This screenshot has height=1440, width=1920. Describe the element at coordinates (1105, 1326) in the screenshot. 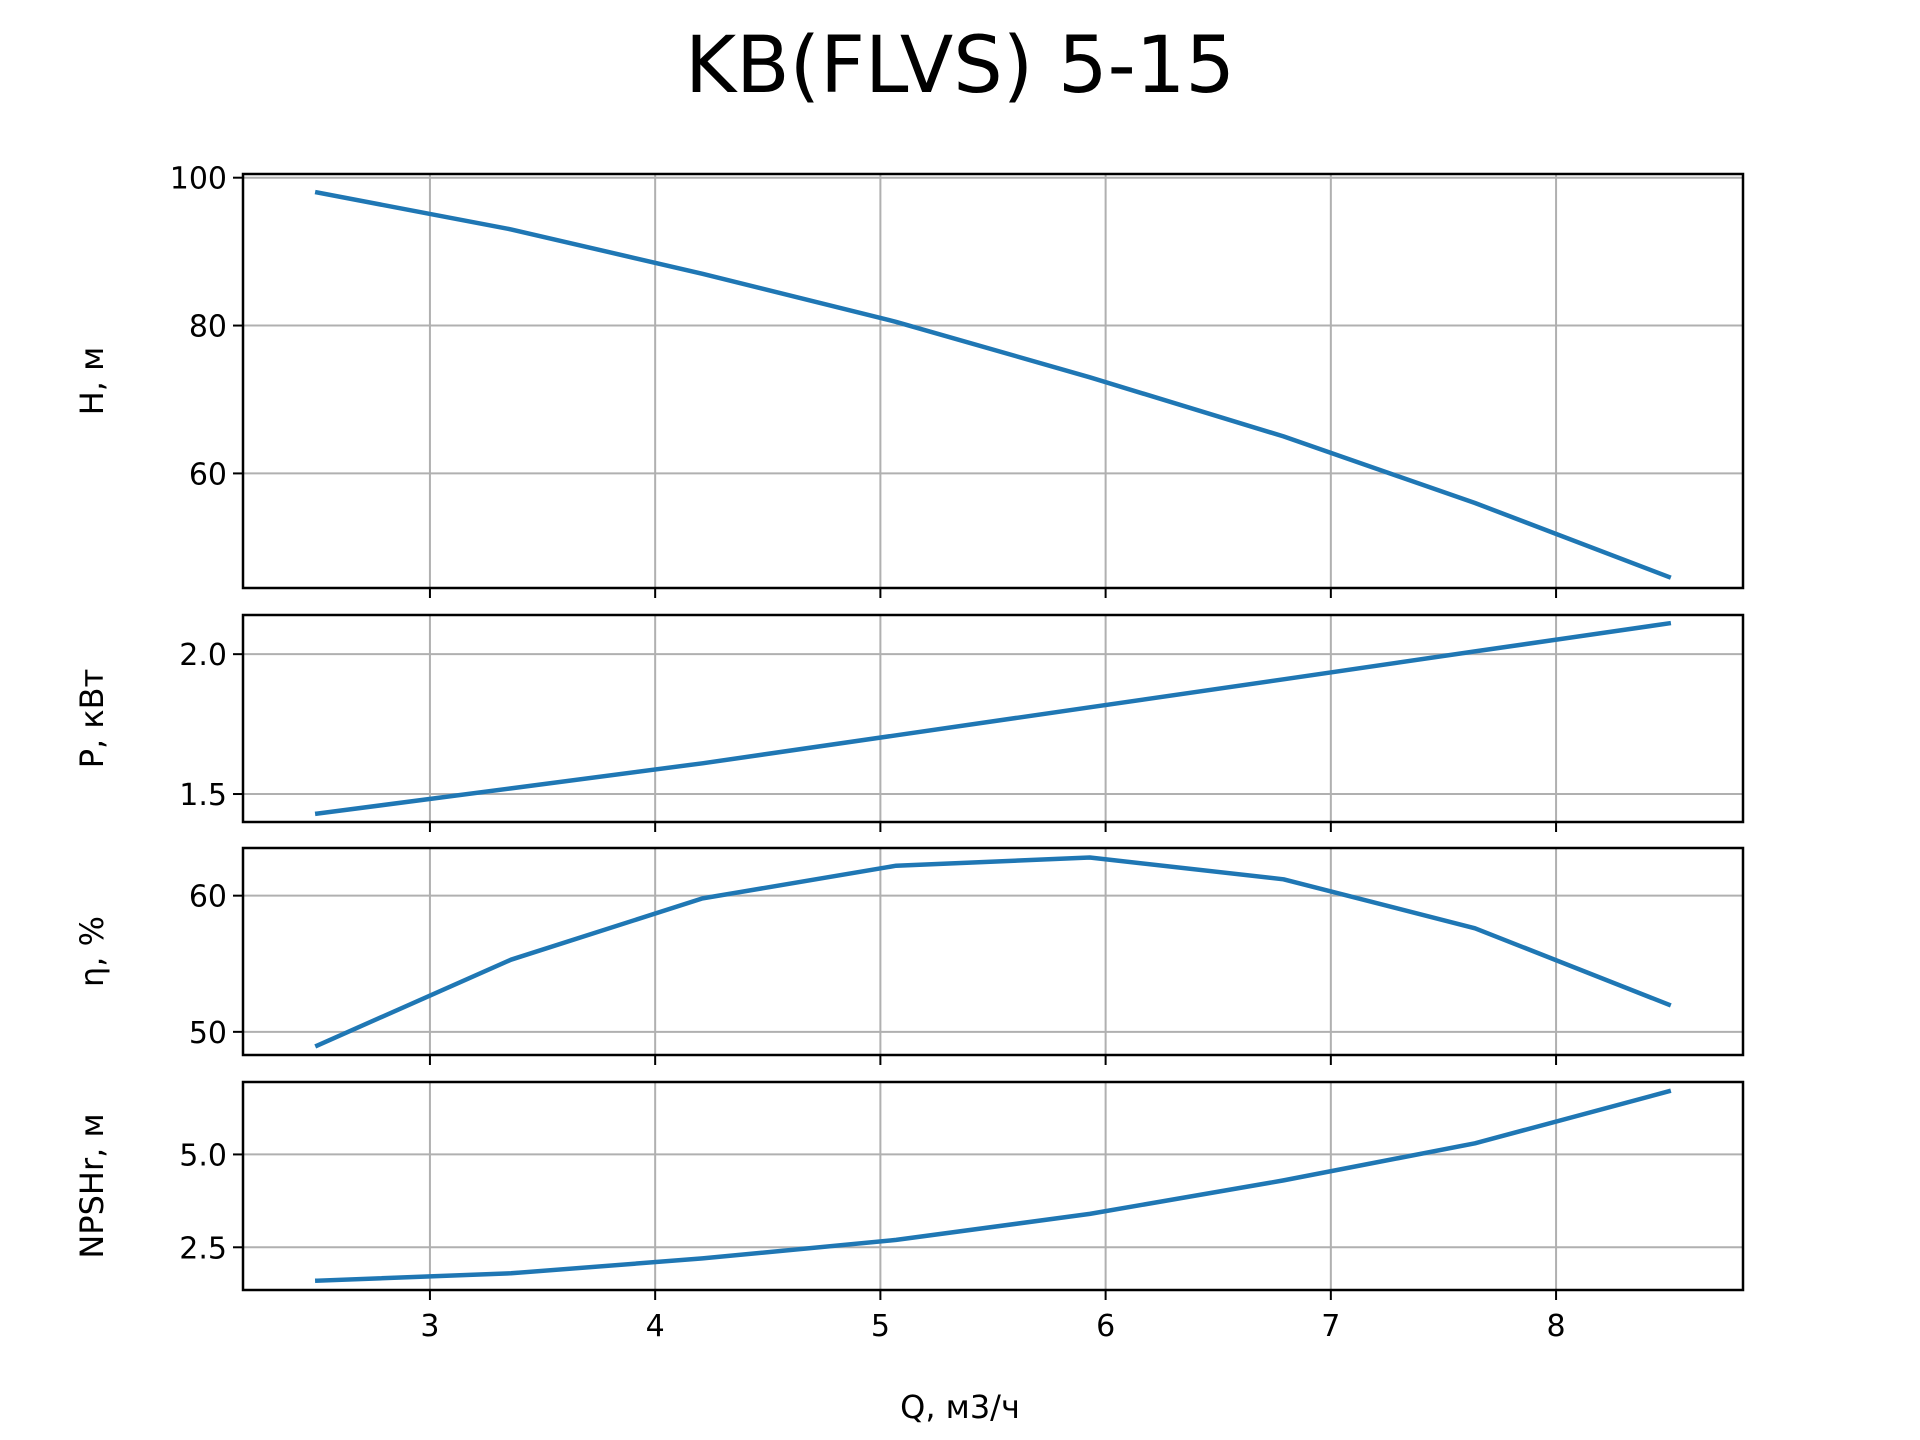

I see `x-tick-label: 6` at that location.